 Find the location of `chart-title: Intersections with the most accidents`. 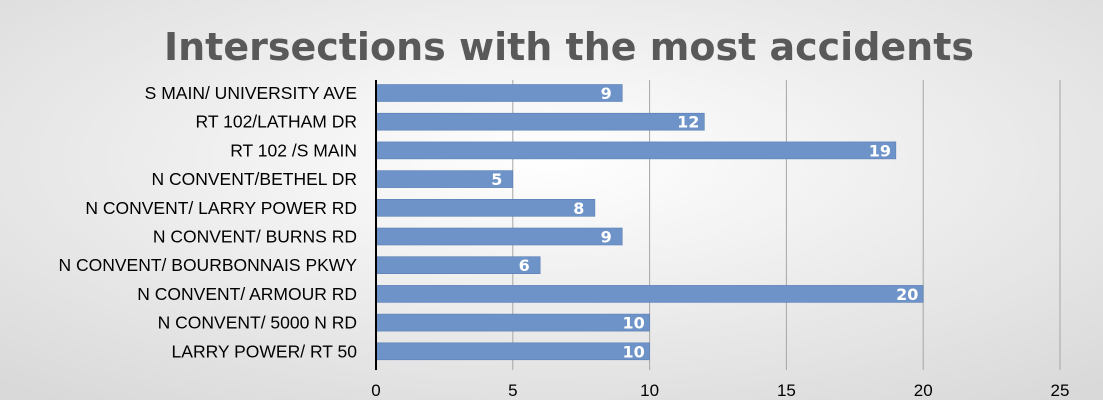

chart-title: Intersections with the most accidents is located at coordinates (569, 47).